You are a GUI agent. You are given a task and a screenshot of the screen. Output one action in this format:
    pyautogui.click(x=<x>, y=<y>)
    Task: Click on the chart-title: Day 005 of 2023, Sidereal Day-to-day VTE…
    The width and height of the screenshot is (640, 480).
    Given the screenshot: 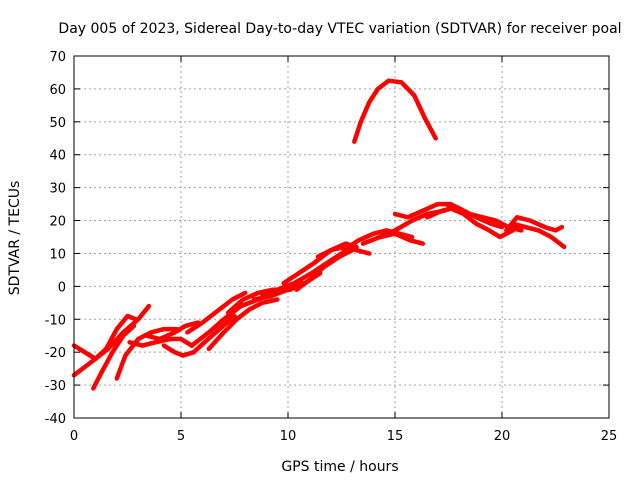 What is the action you would take?
    pyautogui.click(x=339, y=29)
    